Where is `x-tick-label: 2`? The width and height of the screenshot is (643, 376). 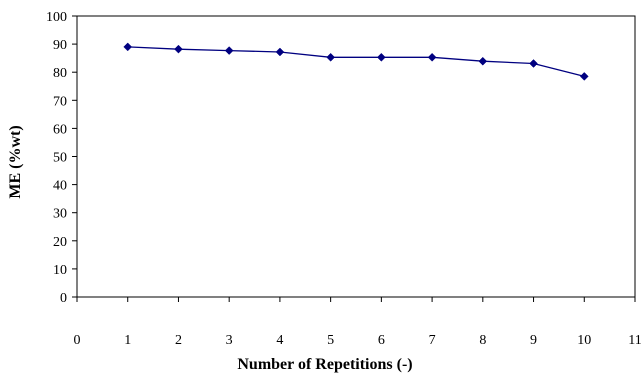
x-tick-label: 2 is located at coordinates (178, 340).